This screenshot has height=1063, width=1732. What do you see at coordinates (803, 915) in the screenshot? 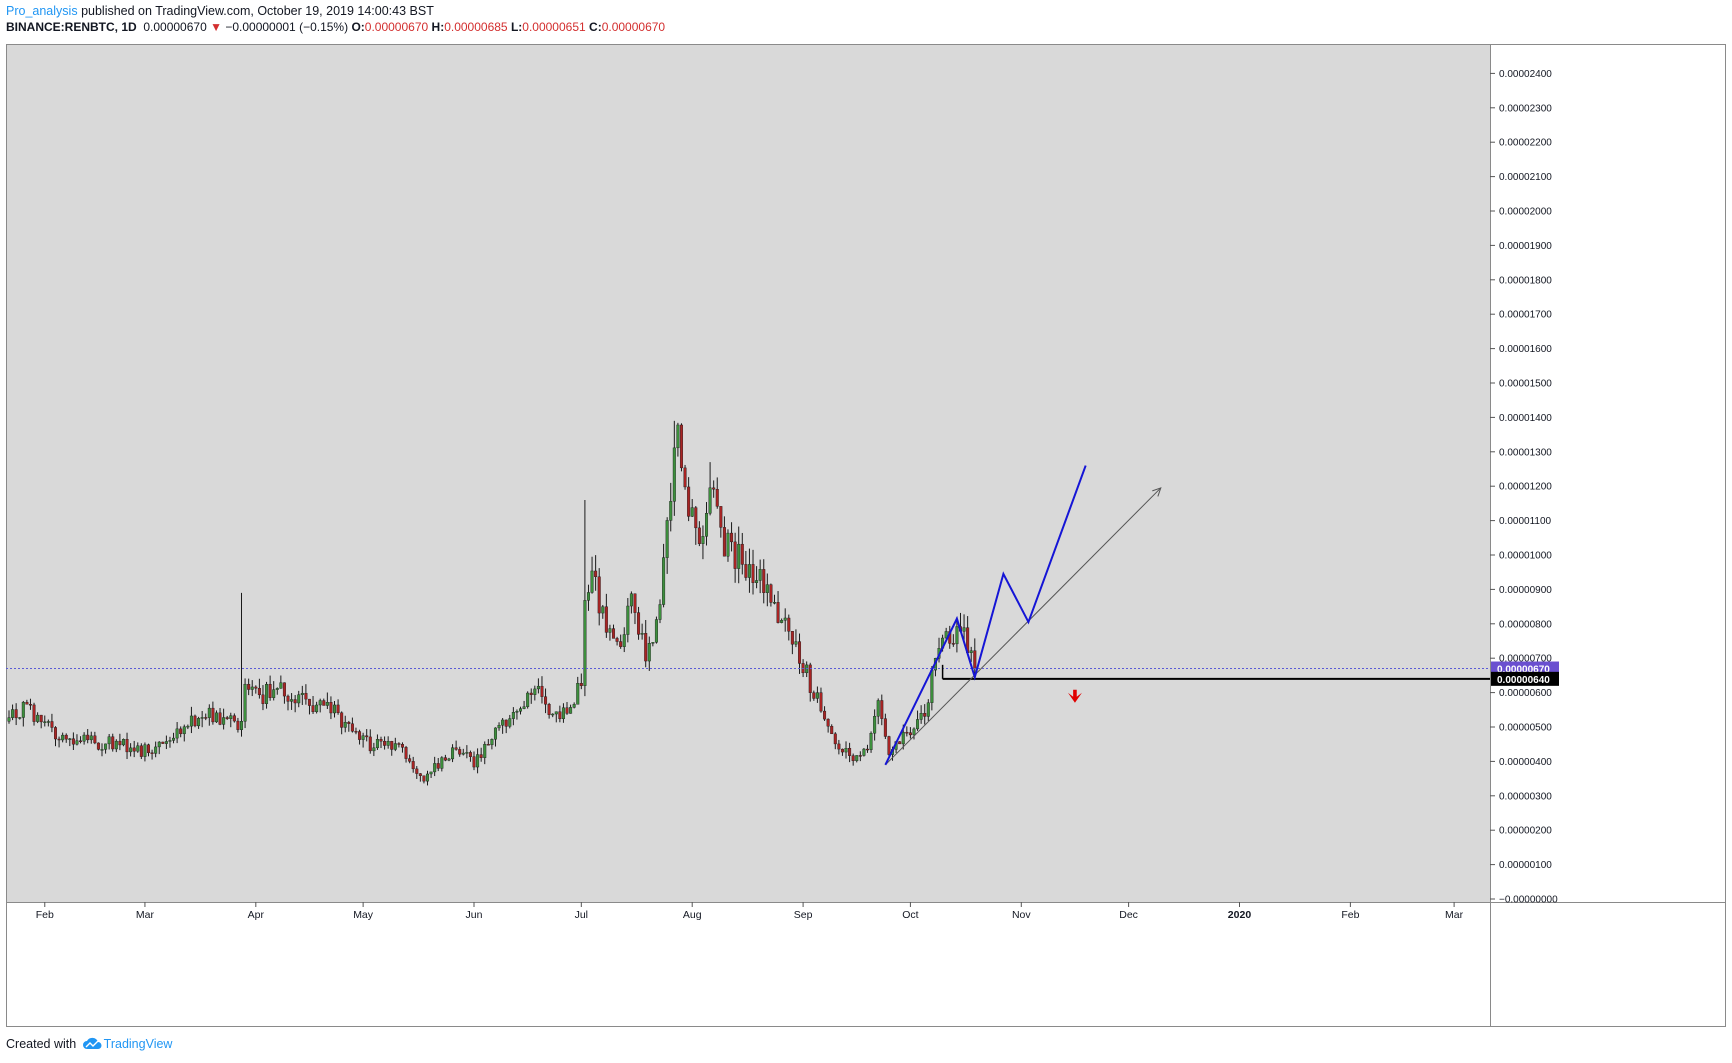
I see `x-tick-label: Sep` at bounding box center [803, 915].